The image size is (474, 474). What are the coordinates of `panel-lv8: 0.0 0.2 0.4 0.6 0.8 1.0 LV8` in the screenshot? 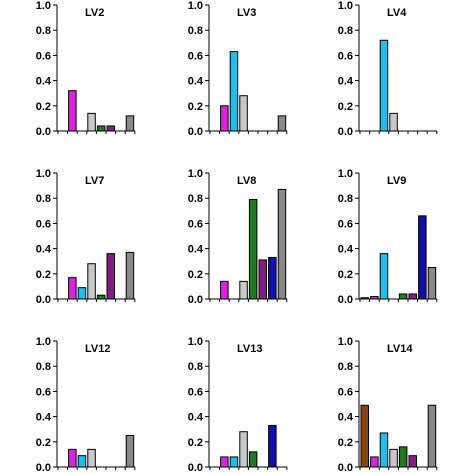 It's located at (238, 237).